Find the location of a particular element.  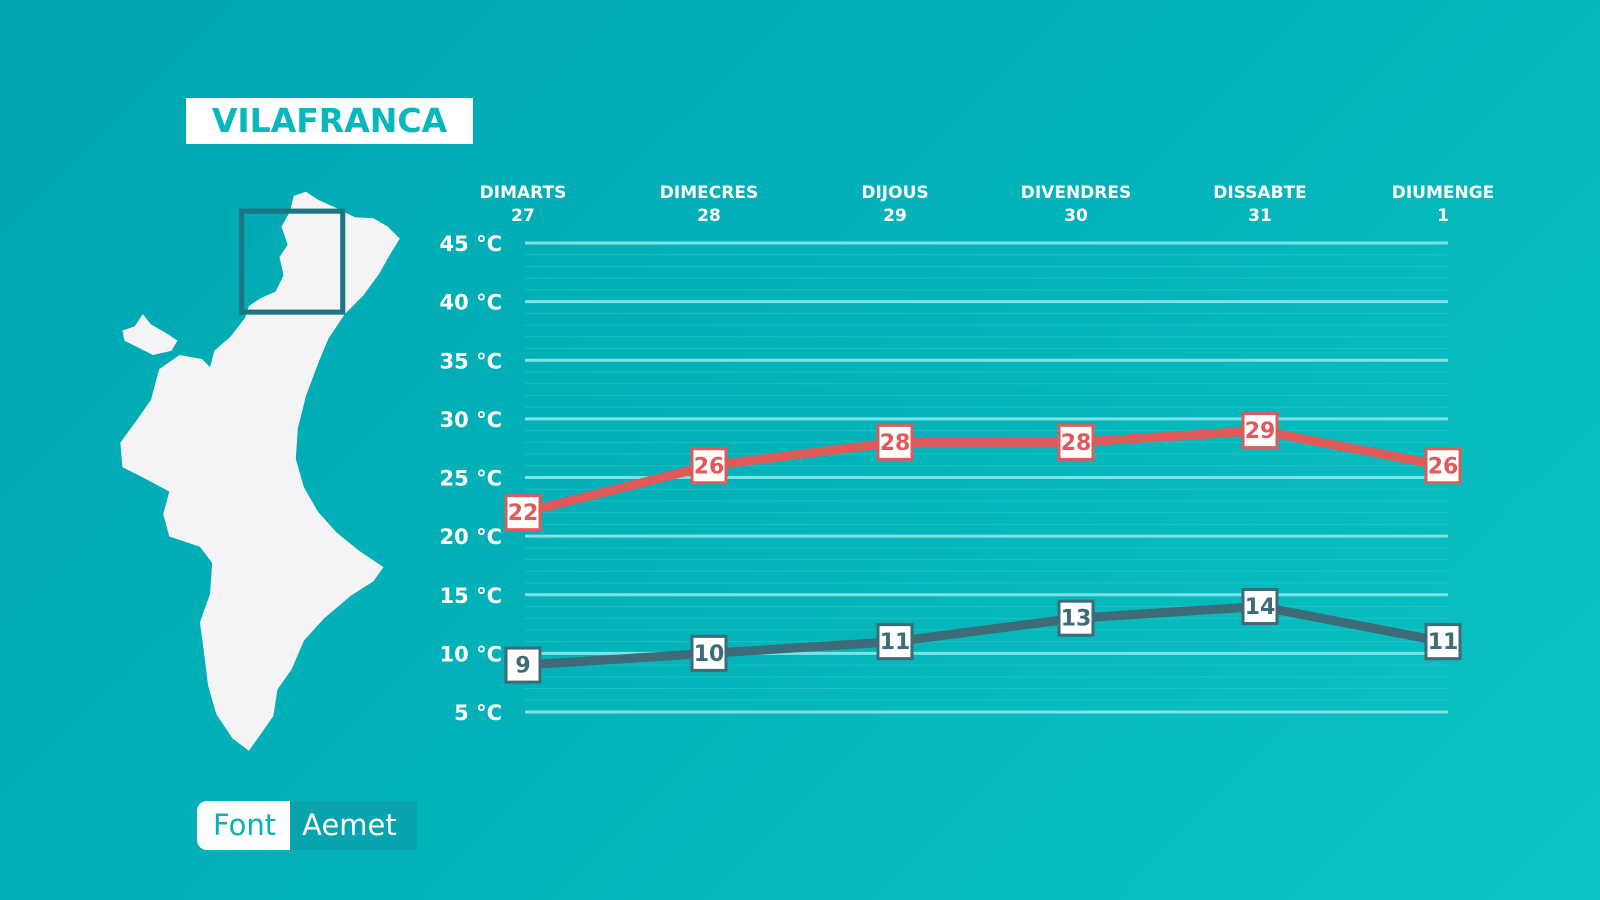

max-data-point: 22 is located at coordinates (523, 513).